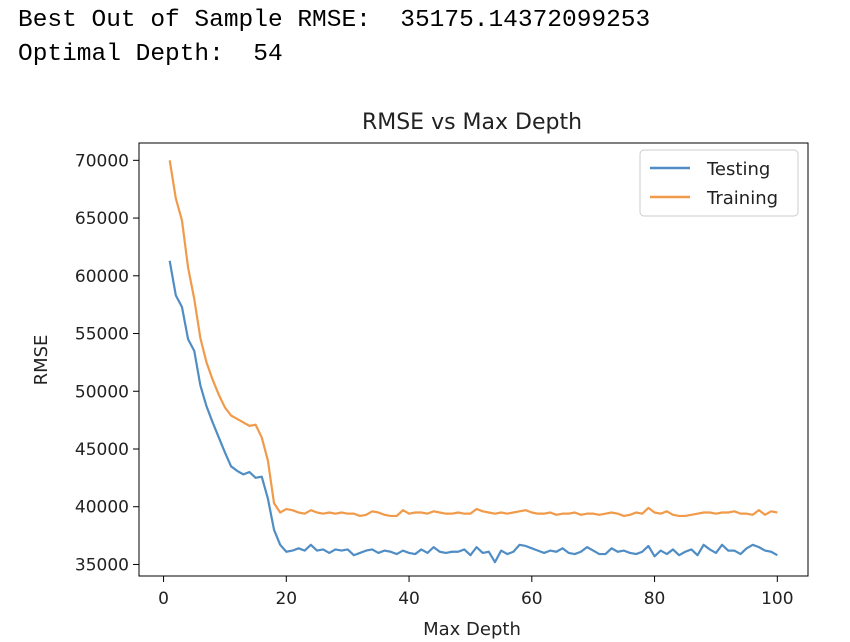  I want to click on y-tick-label: 50000, so click(102, 392).